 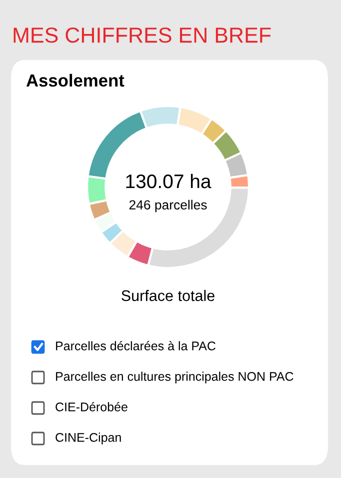 I want to click on text: Parcelles en cultures principales NON PAC, so click(x=175, y=378).